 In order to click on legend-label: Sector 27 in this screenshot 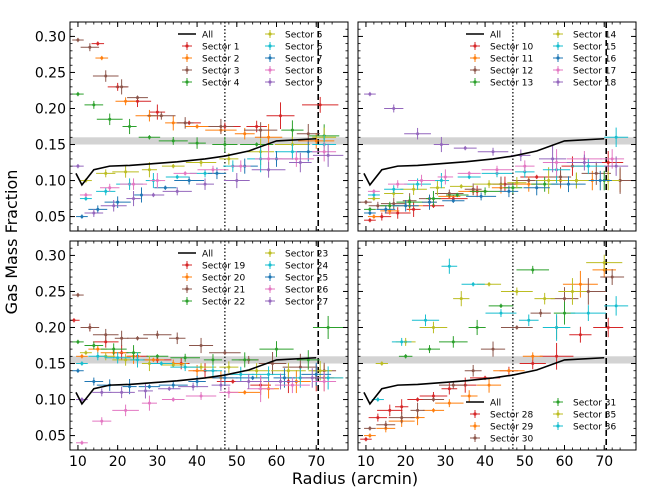, I will do `click(306, 303)`.